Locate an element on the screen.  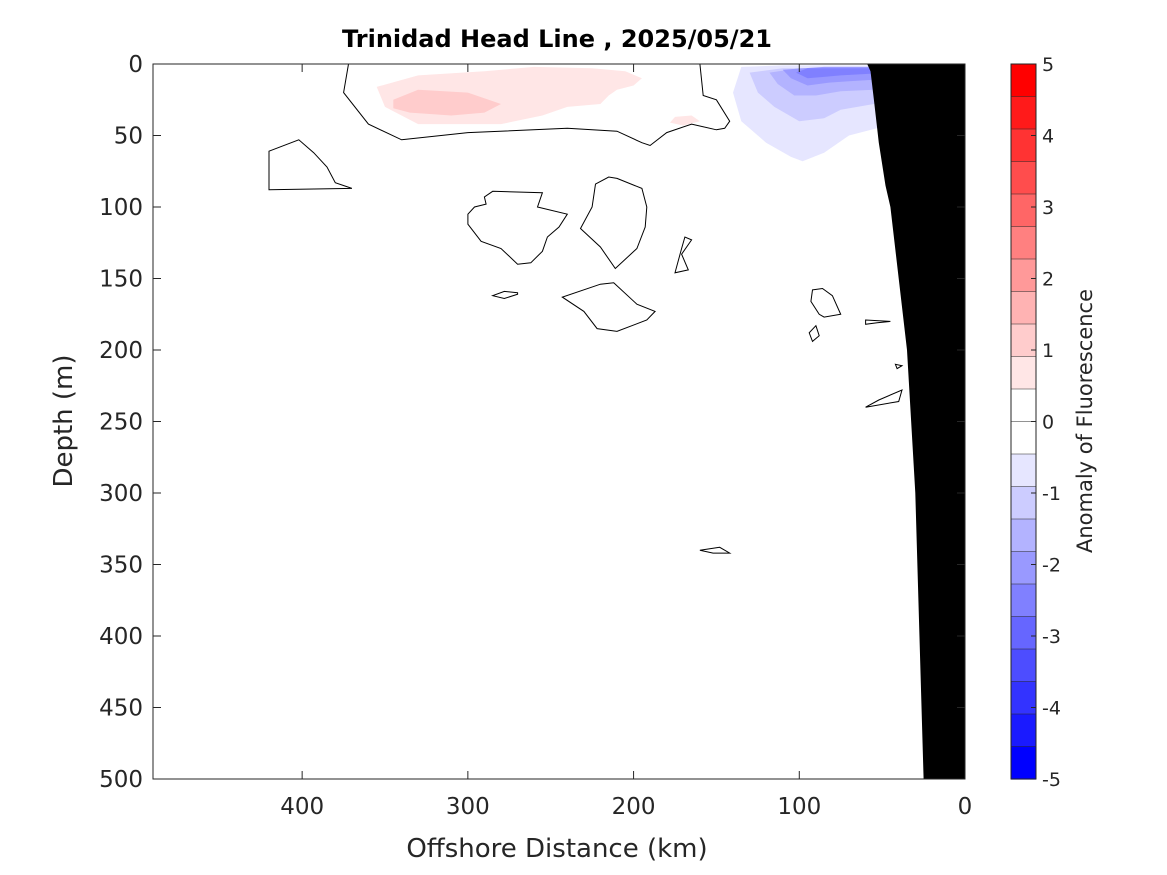
colorbar-ticks: 5 4 3 2 1 0 -1 -2 -3 -4 -5 is located at coordinates (1046, 422).